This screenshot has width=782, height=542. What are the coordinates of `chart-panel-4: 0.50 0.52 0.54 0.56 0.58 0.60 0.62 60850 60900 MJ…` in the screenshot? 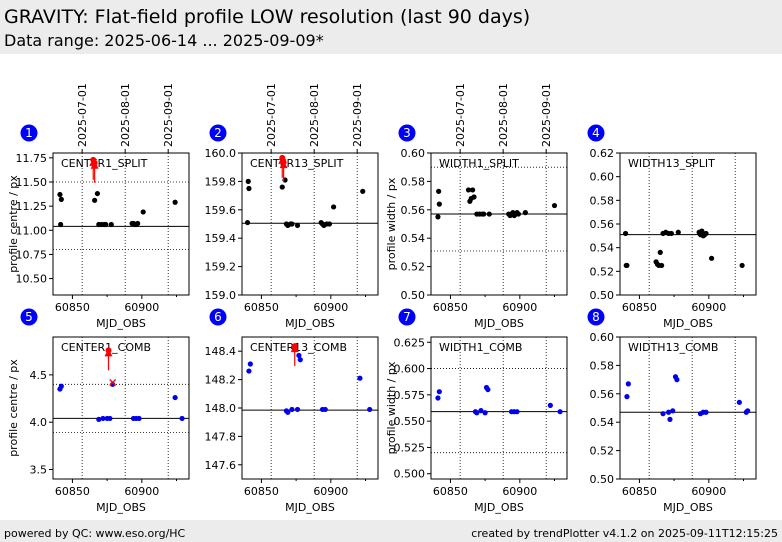 It's located at (672, 227).